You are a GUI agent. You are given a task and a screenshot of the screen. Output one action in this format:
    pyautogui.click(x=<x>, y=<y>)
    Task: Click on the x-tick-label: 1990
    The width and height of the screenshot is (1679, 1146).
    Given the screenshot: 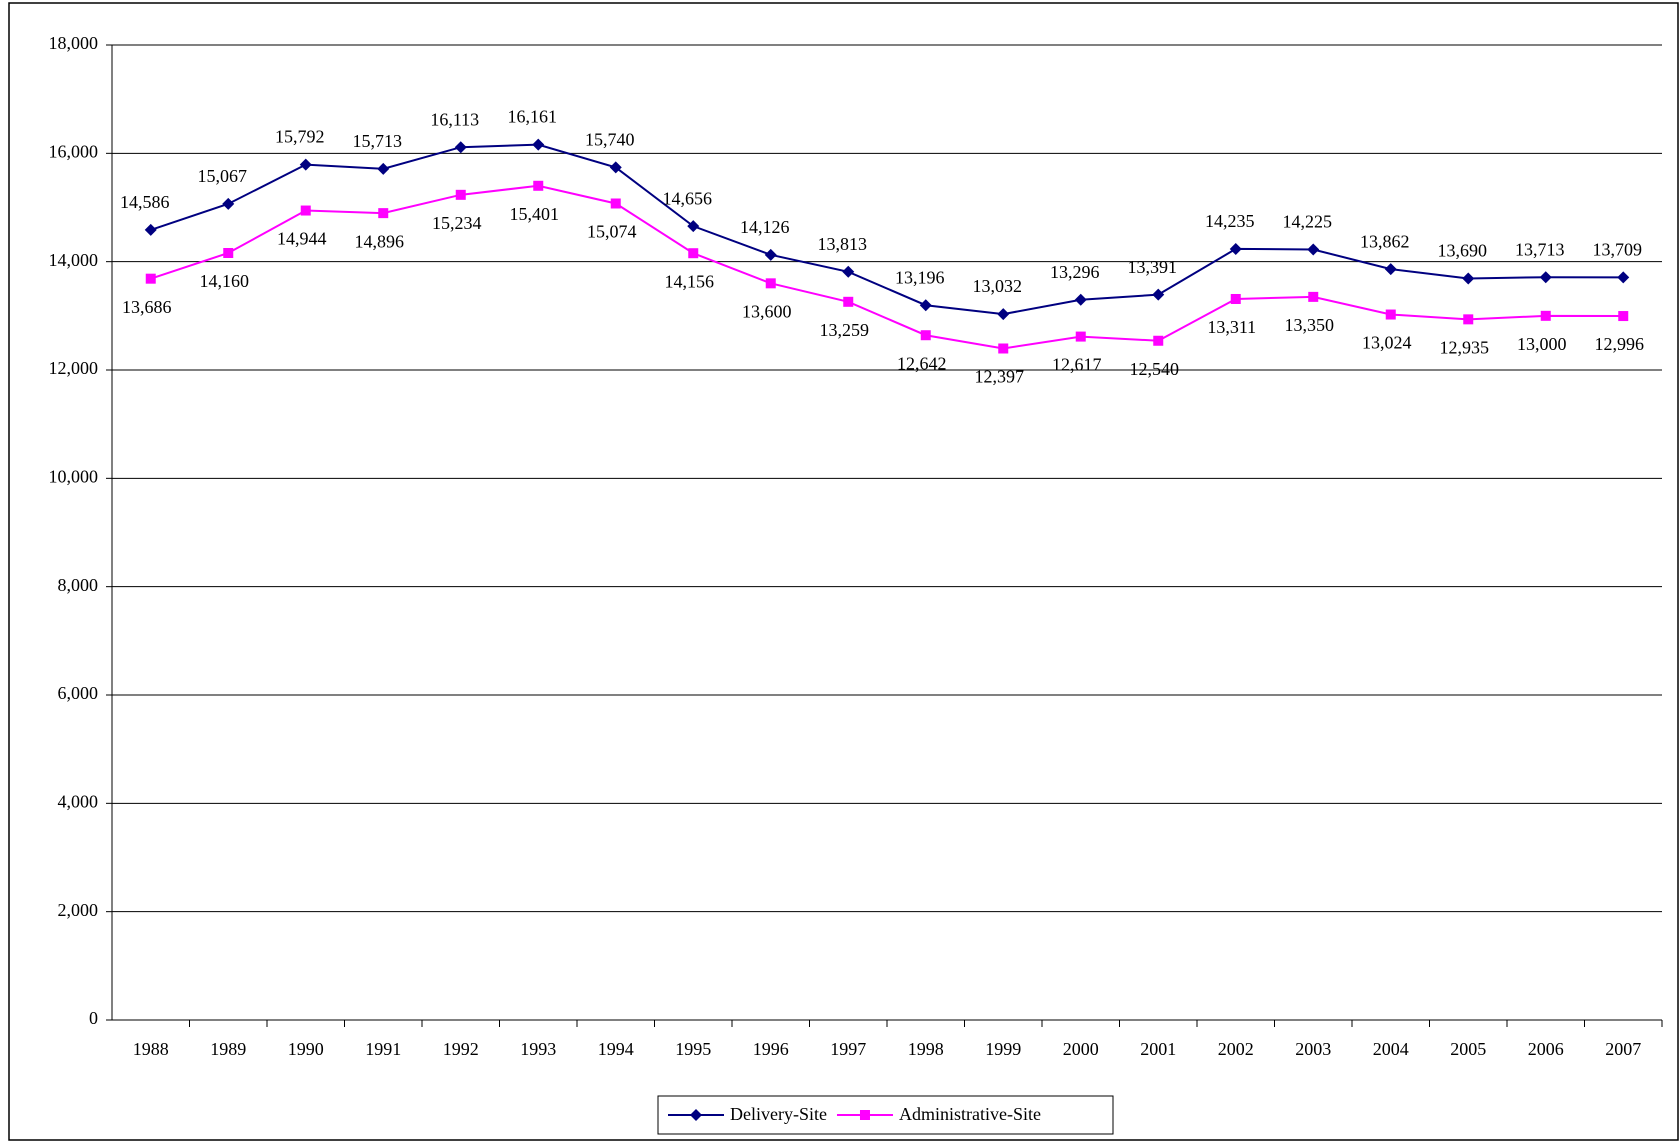 What is the action you would take?
    pyautogui.click(x=306, y=1049)
    